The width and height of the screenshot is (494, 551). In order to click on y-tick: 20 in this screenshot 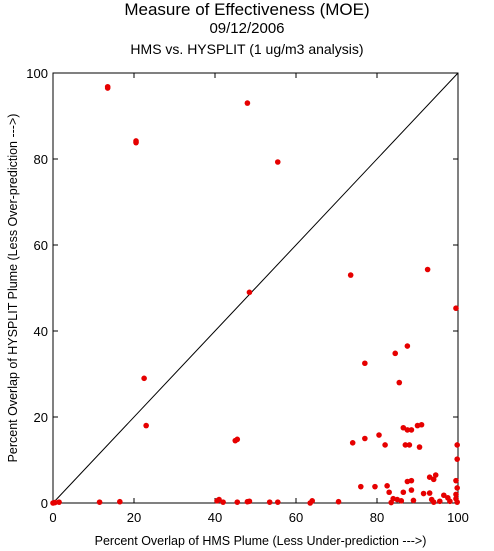, I will do `click(246, 417)`.